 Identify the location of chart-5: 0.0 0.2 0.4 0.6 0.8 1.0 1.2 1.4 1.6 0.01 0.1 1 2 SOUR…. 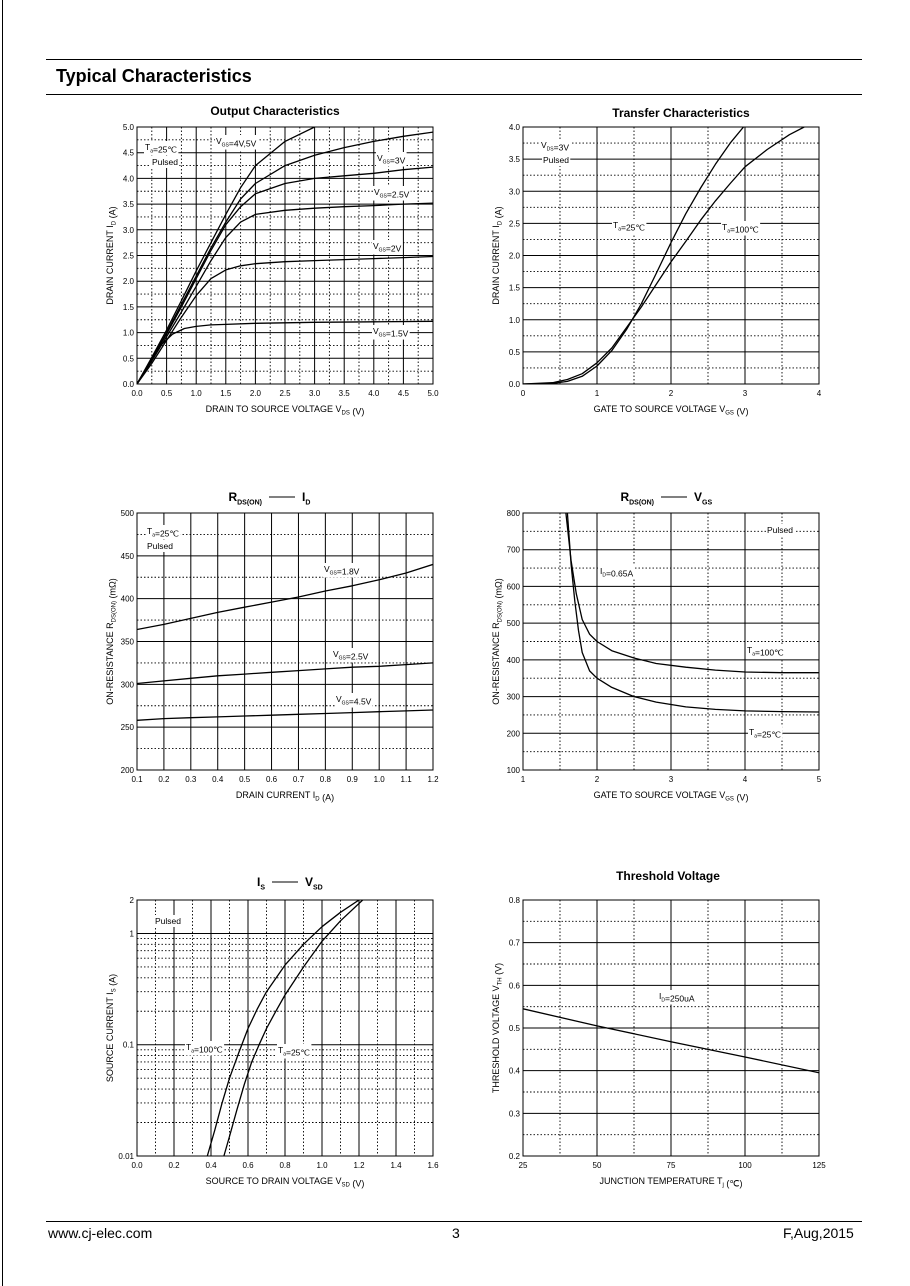
(272, 1032).